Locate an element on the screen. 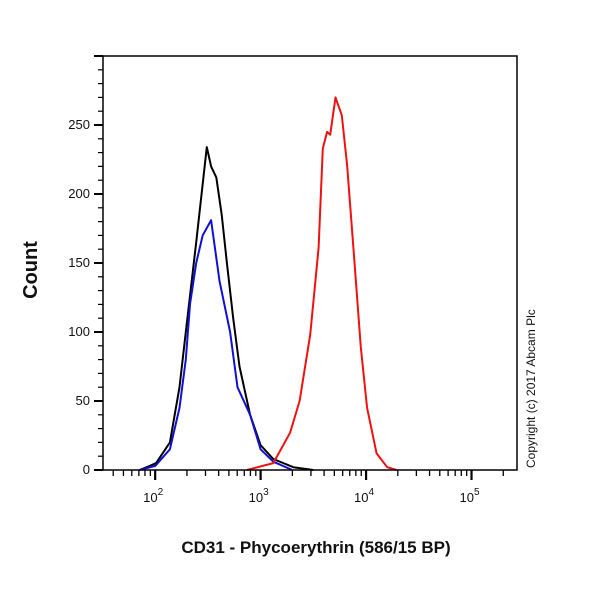 The image size is (600, 600). x-tick-label: 10⁵ is located at coordinates (469, 496).